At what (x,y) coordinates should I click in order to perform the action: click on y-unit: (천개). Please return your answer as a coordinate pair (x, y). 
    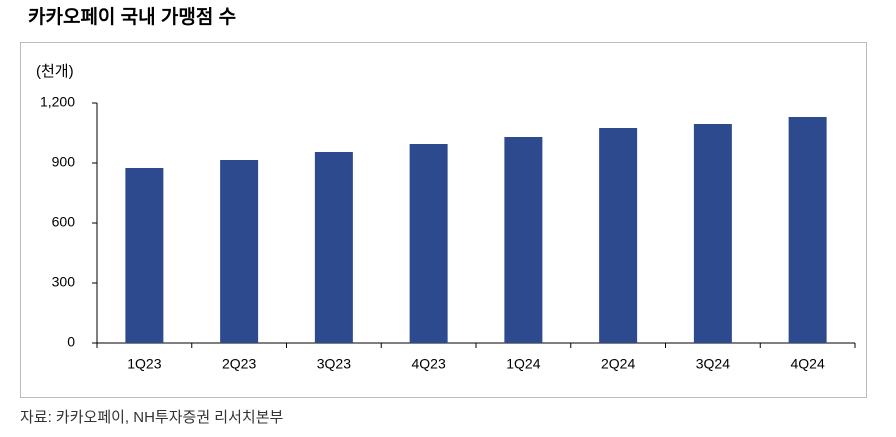
    Looking at the image, I should click on (55, 71).